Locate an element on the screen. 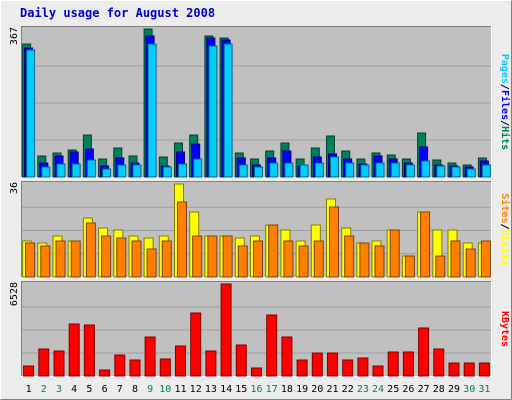 This screenshot has height=400, width=512. day-label: 13 is located at coordinates (211, 389).